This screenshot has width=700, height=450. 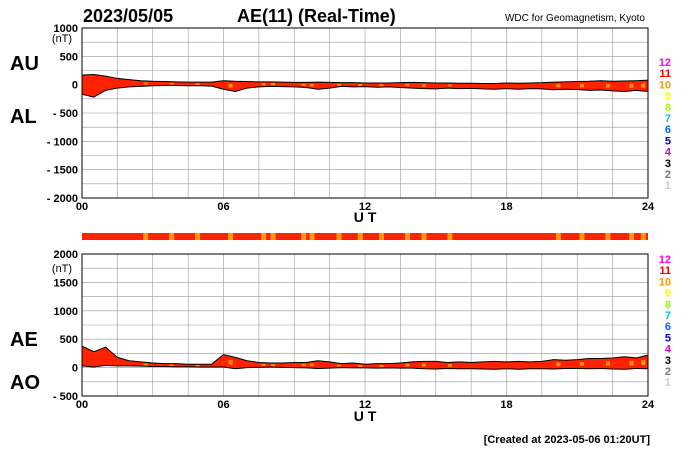 What do you see at coordinates (665, 271) in the screenshot?
I see `legend-label: 11` at bounding box center [665, 271].